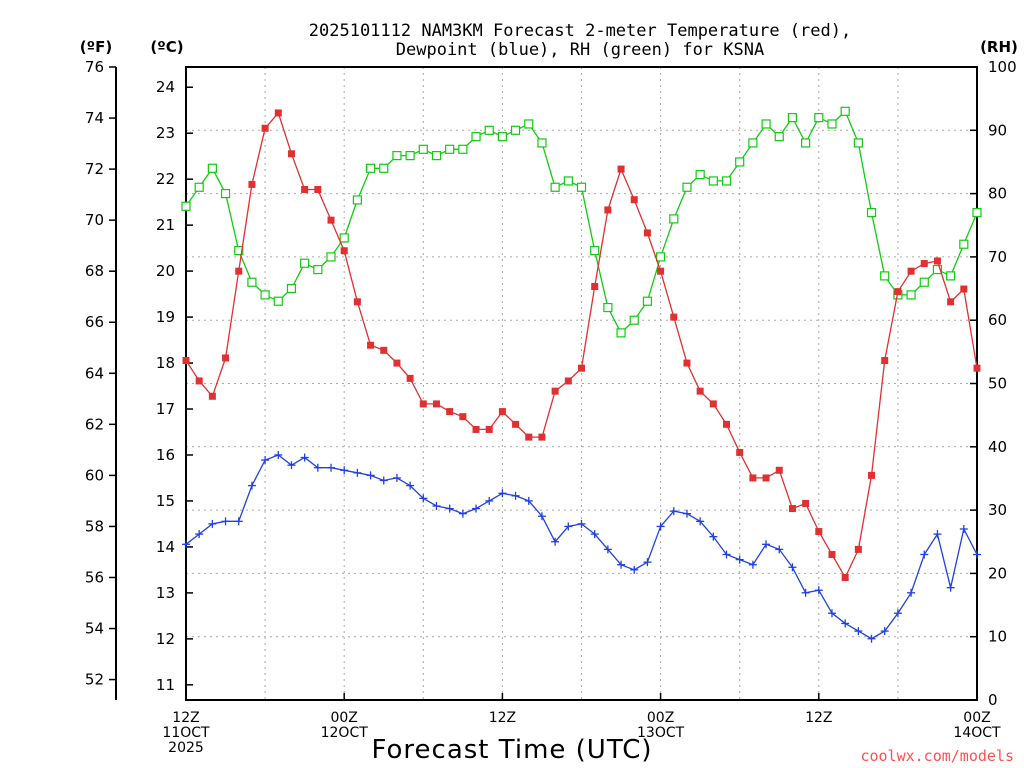 This screenshot has height=768, width=1024. I want to click on x-tick-label: 2025, so click(186, 748).